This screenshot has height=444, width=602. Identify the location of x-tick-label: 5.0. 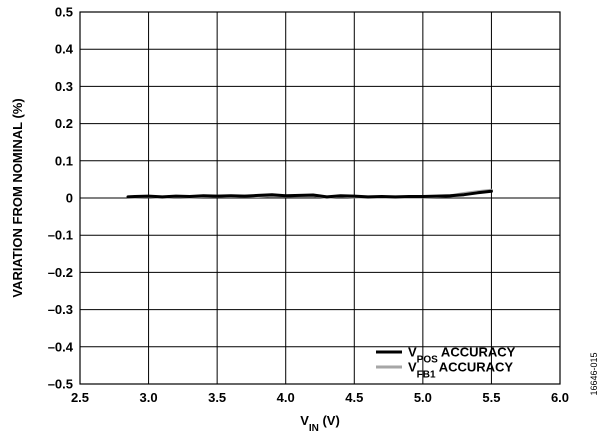
(423, 397).